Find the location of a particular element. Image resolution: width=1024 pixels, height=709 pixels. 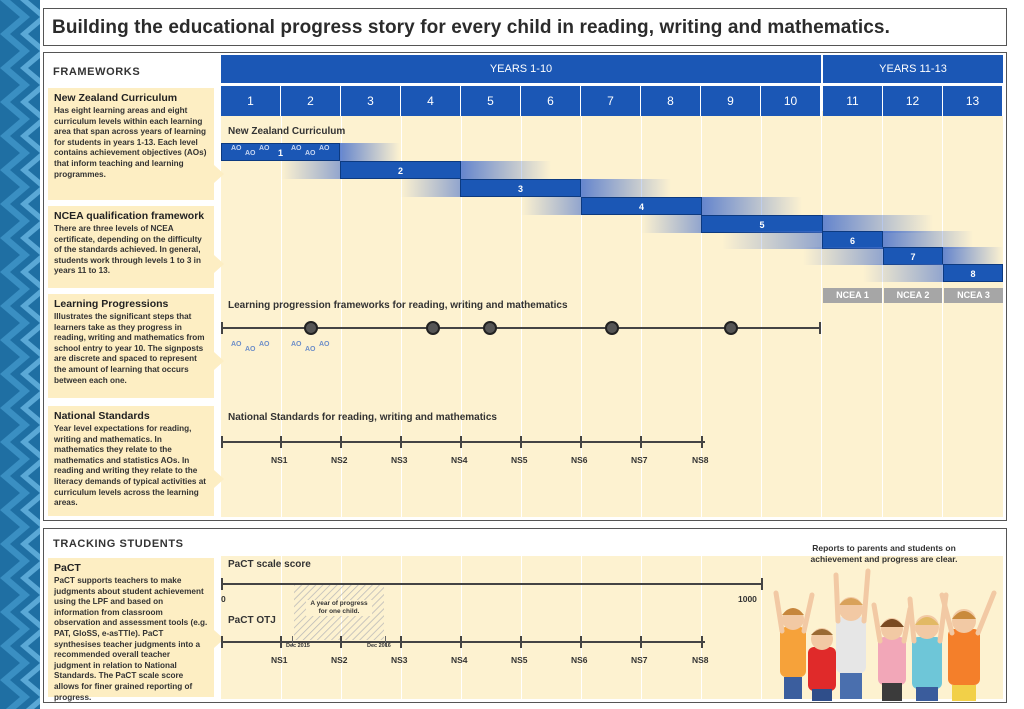

ns-arrow is located at coordinates (219, 479).